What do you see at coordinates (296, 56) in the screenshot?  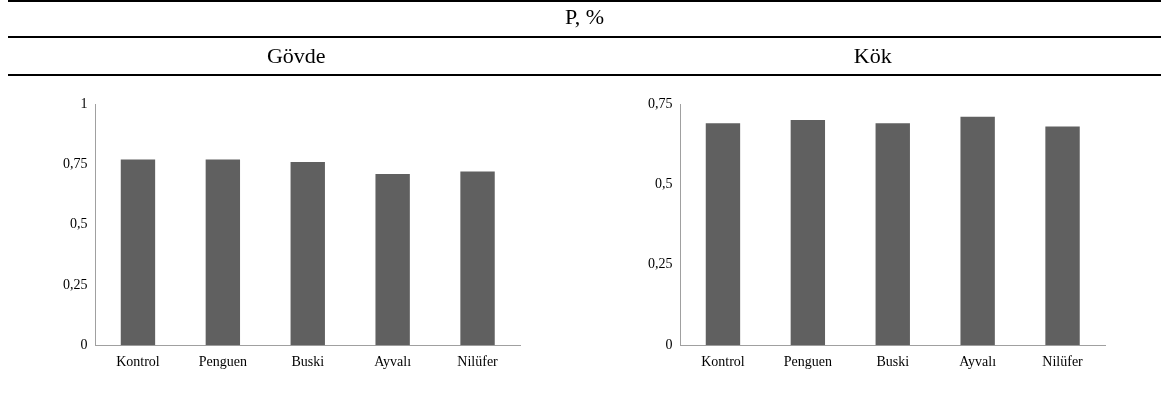 I see `chart-subtitle: Gövde` at bounding box center [296, 56].